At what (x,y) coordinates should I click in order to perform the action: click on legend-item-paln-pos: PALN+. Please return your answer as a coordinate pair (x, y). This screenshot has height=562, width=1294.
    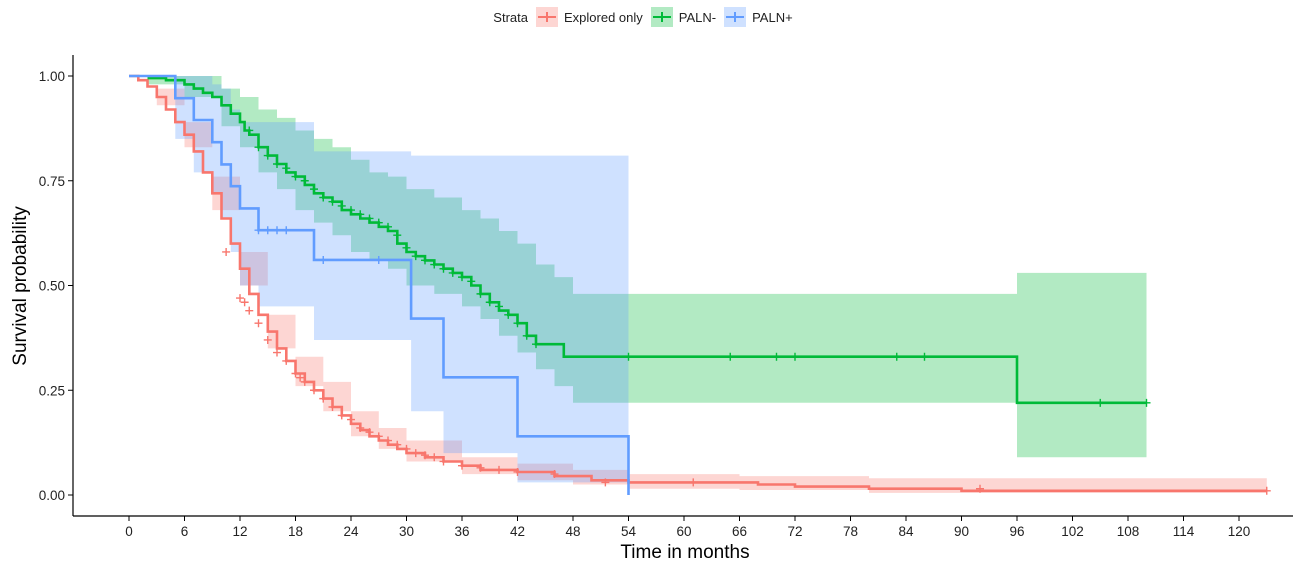
    Looking at the image, I should click on (758, 17).